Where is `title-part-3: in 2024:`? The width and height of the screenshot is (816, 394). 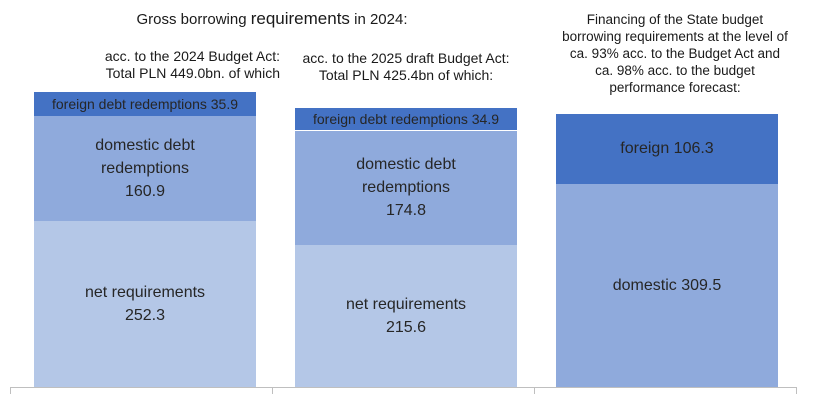
title-part-3: in 2024: is located at coordinates (378, 19).